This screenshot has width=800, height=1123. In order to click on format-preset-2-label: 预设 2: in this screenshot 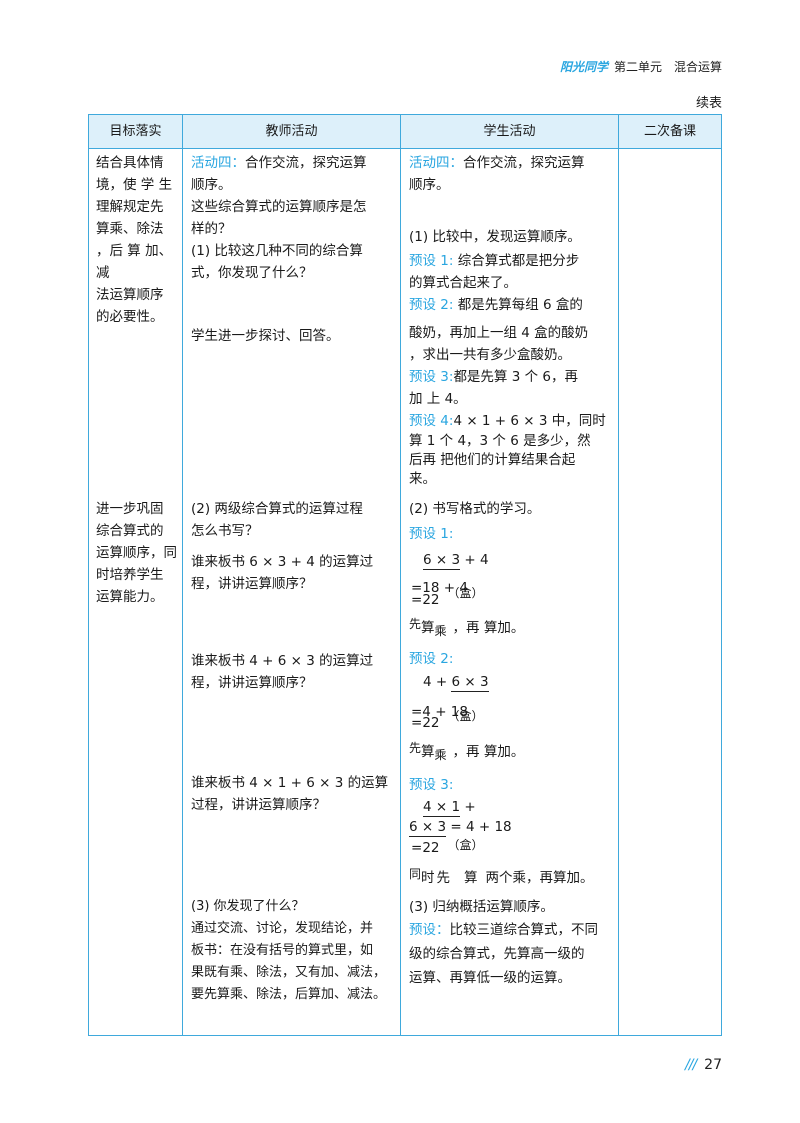, I will do `click(431, 659)`.